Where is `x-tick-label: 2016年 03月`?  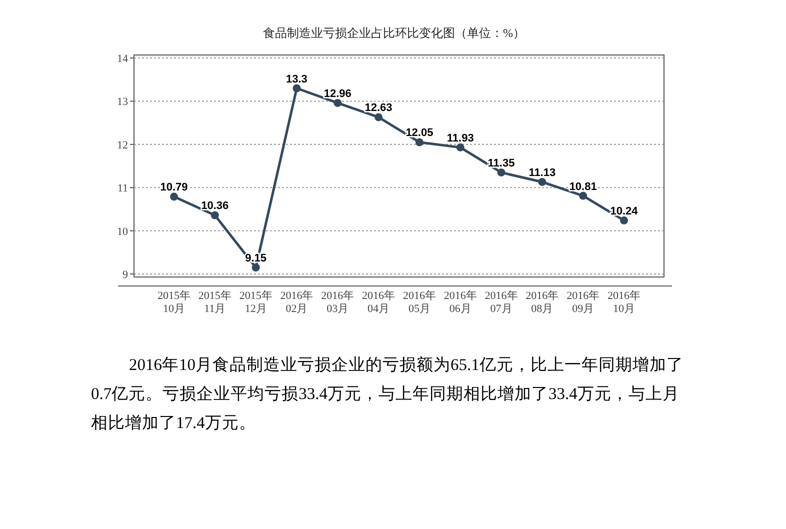 x-tick-label: 2016年 03月 is located at coordinates (337, 302).